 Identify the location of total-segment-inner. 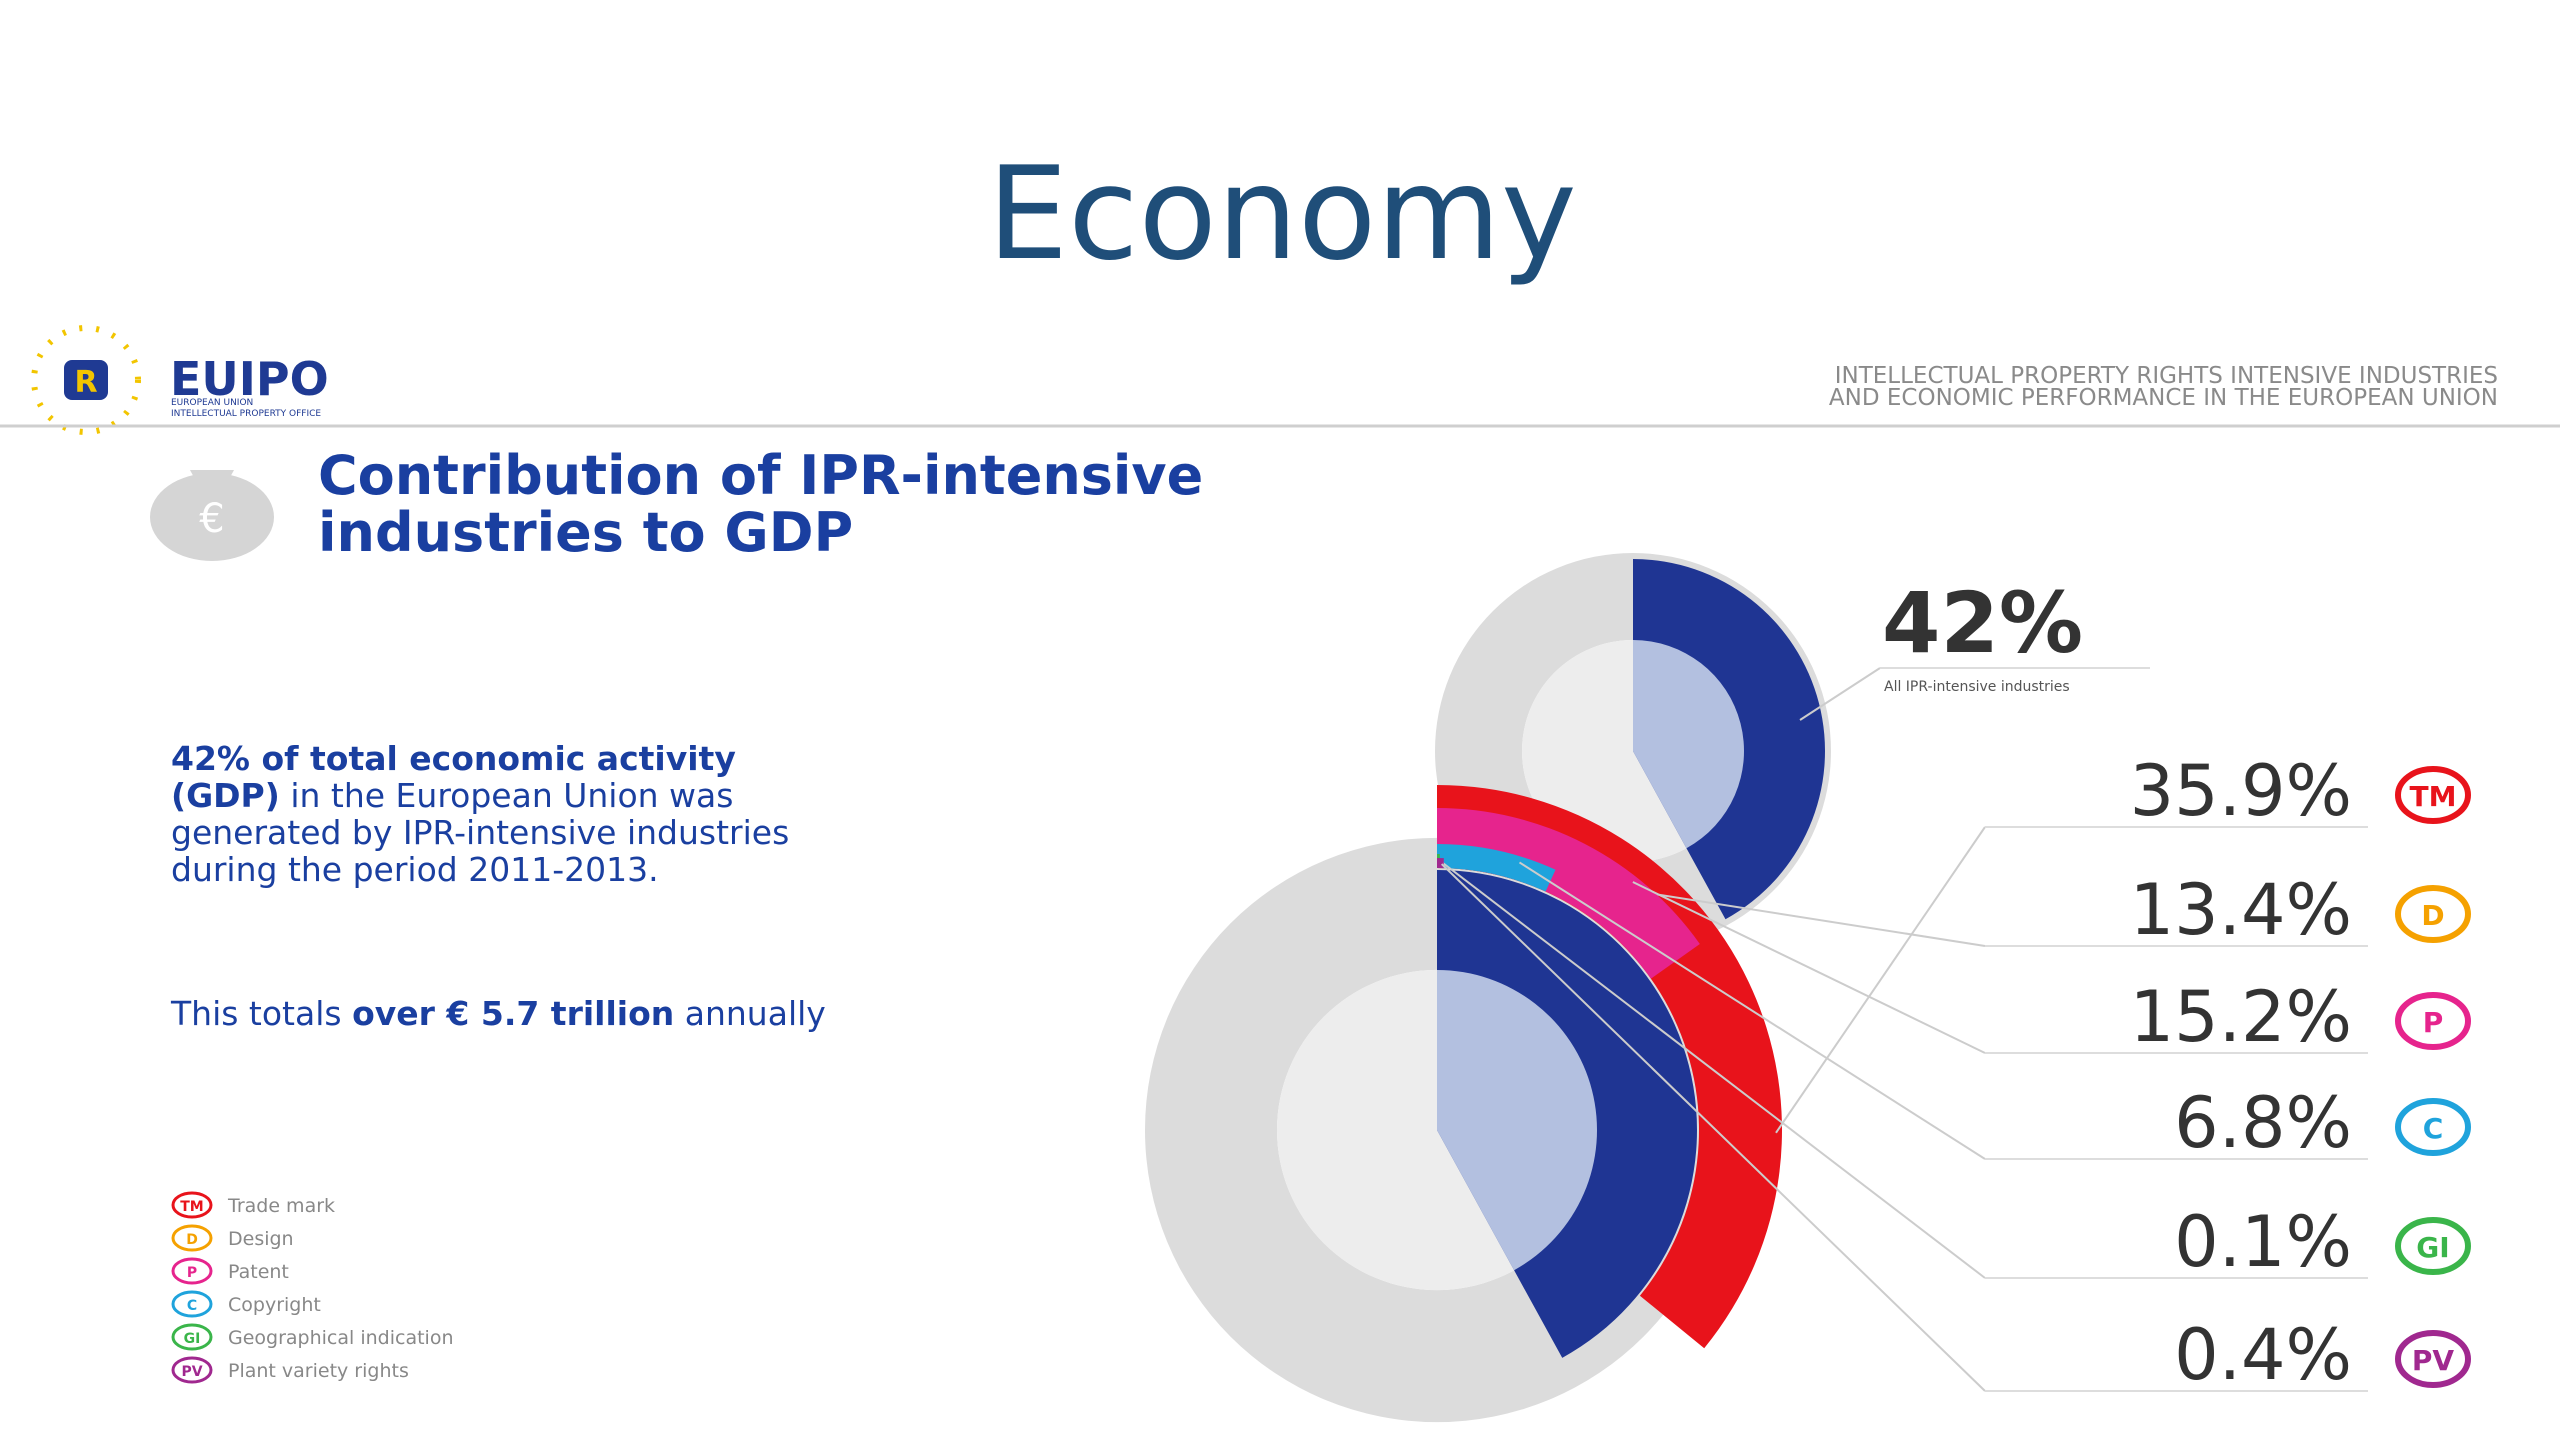
(1517, 1120).